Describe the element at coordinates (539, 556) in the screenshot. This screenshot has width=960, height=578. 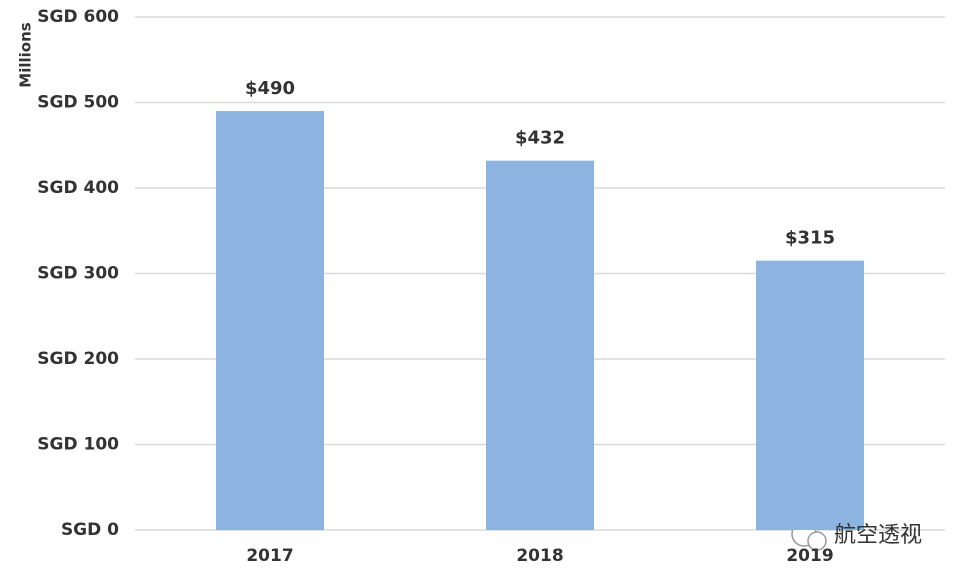
I see `x-tick-label: 2018` at that location.